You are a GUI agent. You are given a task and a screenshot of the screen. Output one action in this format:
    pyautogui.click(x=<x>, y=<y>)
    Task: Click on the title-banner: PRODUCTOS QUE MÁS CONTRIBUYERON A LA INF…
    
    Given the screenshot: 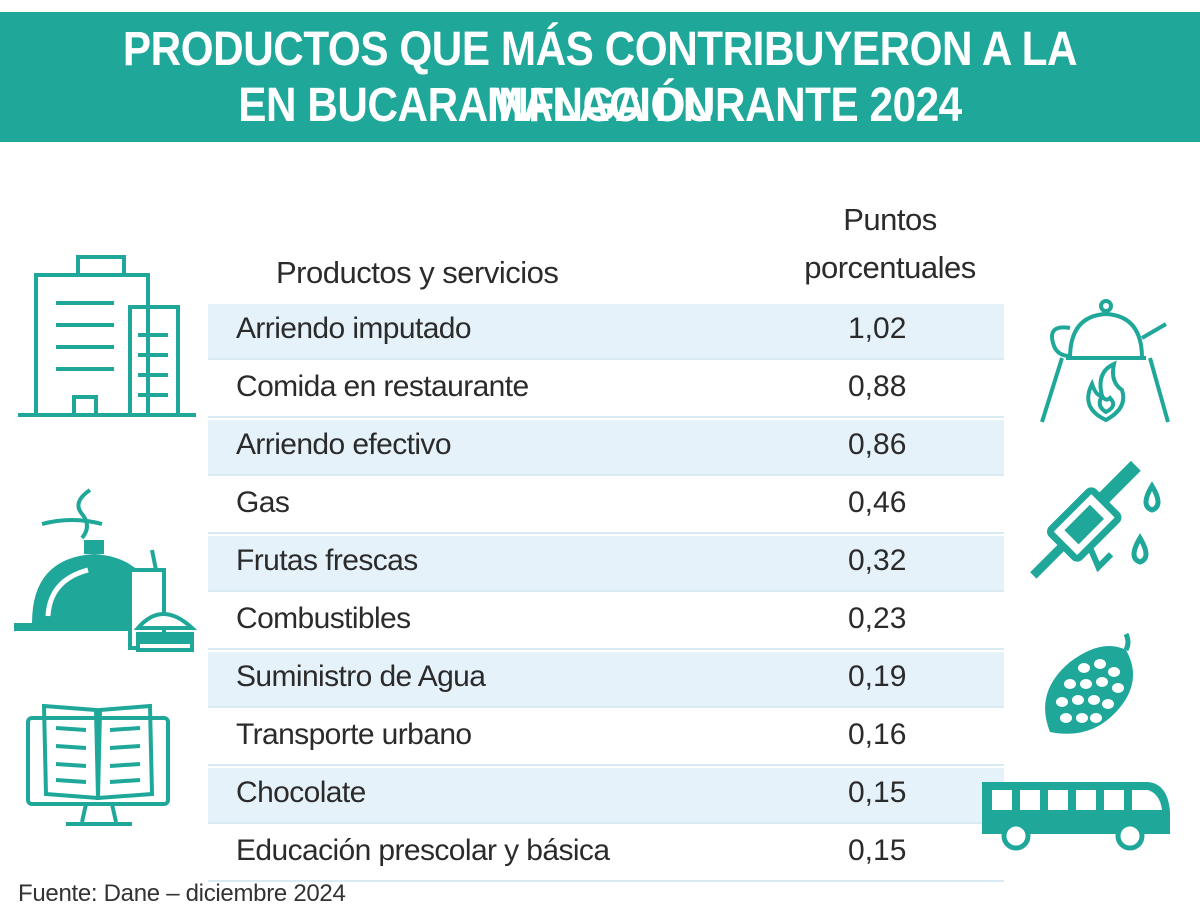 What is the action you would take?
    pyautogui.click(x=600, y=77)
    